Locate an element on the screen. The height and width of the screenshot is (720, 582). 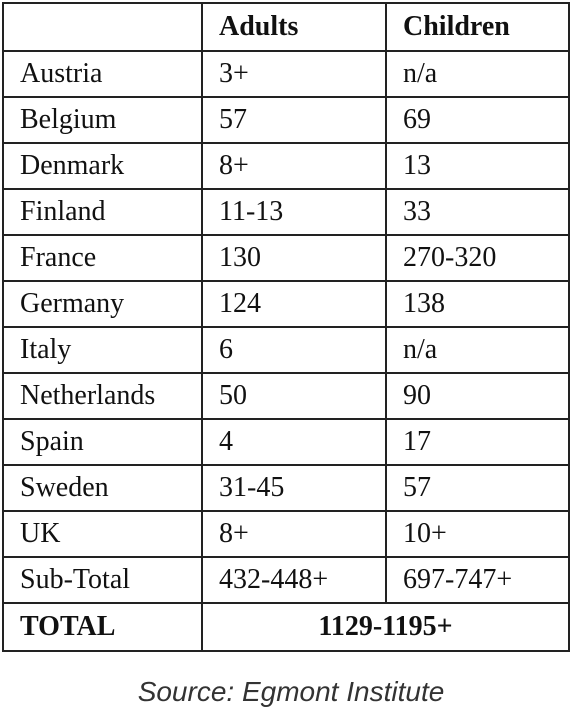
cell-adults: 6 is located at coordinates (294, 350).